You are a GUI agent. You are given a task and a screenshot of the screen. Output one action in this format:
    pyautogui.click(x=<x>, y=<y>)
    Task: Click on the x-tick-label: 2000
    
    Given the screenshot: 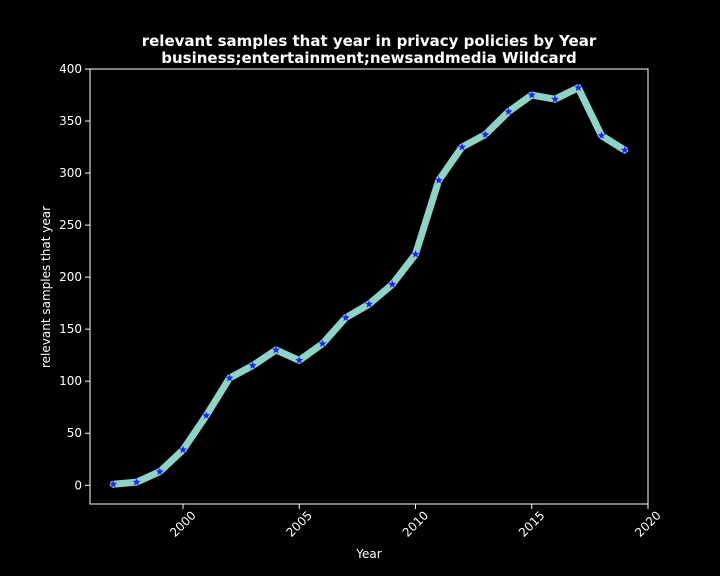 What is the action you would take?
    pyautogui.click(x=182, y=523)
    